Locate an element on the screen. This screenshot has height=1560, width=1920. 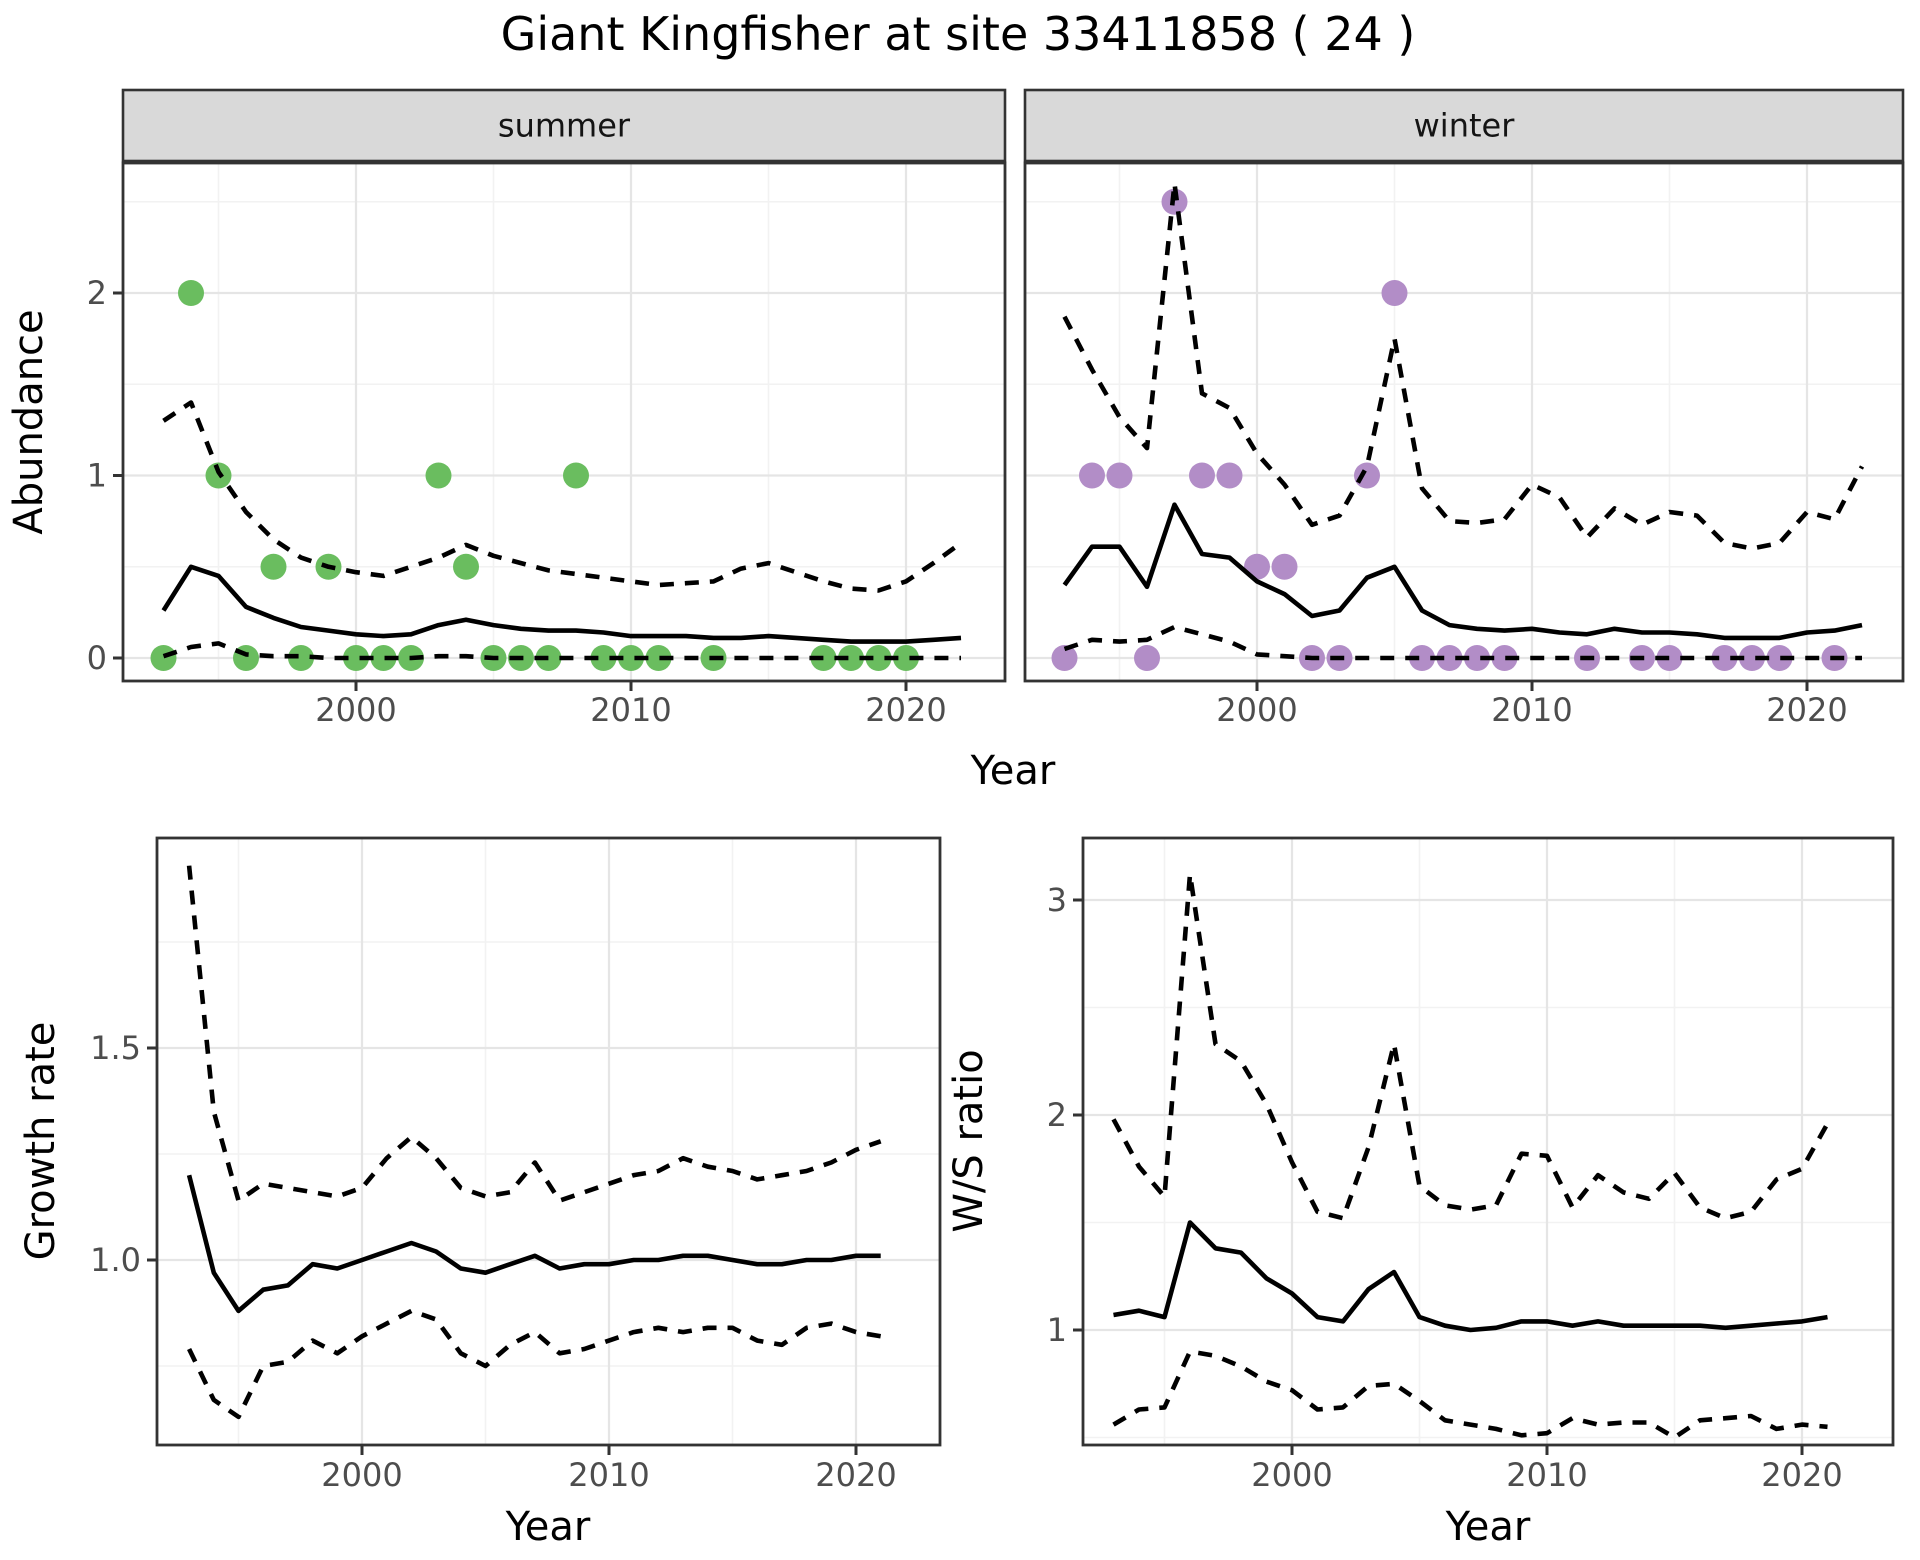
facet-strip-winter is located at coordinates (1464, 125).